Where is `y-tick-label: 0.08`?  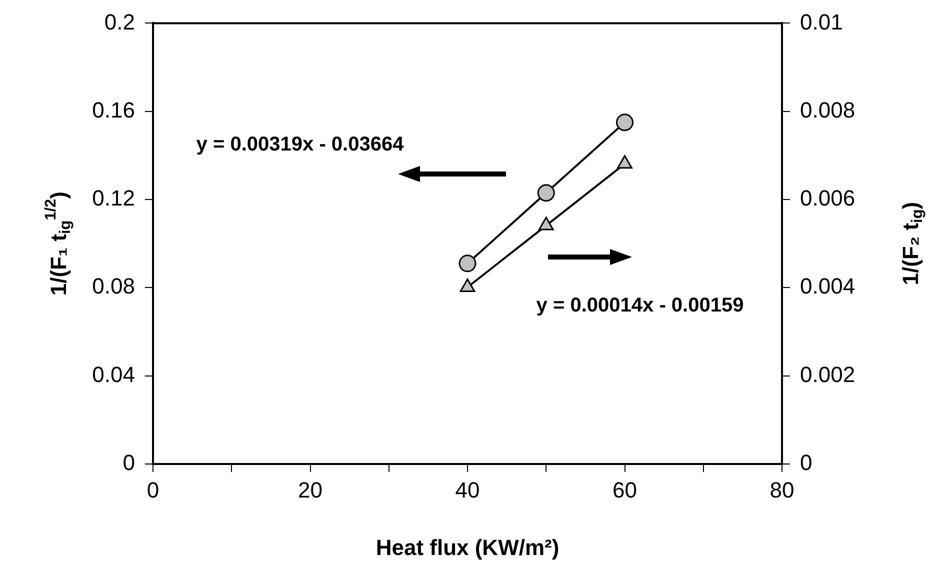 y-tick-label: 0.08 is located at coordinates (113, 286).